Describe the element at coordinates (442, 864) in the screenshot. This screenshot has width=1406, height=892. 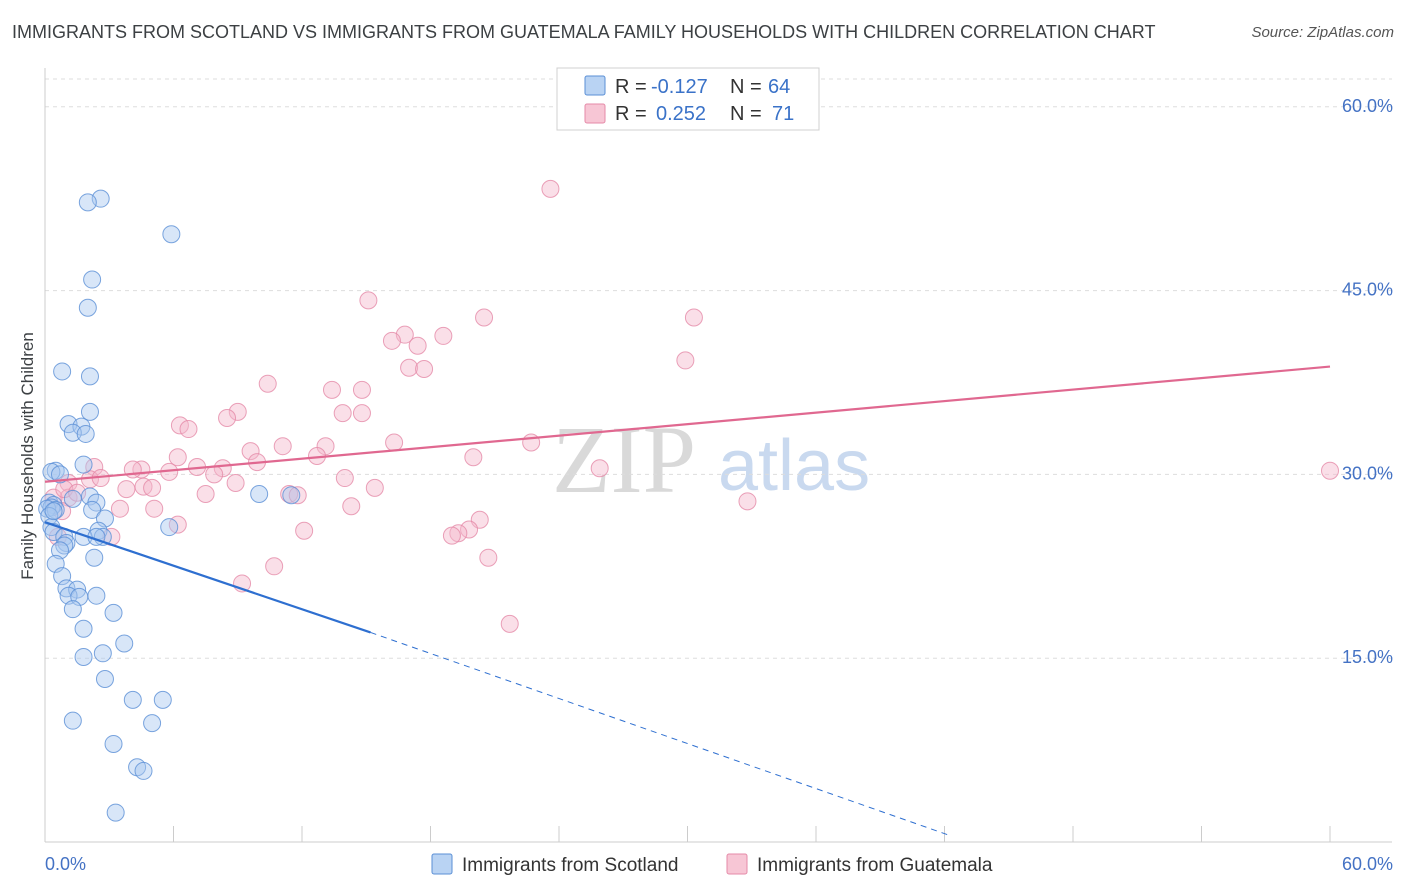
I see `legend-swatch-scotland` at that location.